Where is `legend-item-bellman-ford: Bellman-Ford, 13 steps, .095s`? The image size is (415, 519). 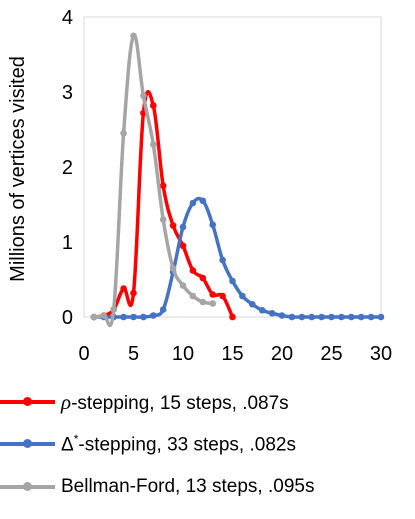
legend-item-bellman-ford: Bellman-Ford, 13 steps, .095s is located at coordinates (157, 487).